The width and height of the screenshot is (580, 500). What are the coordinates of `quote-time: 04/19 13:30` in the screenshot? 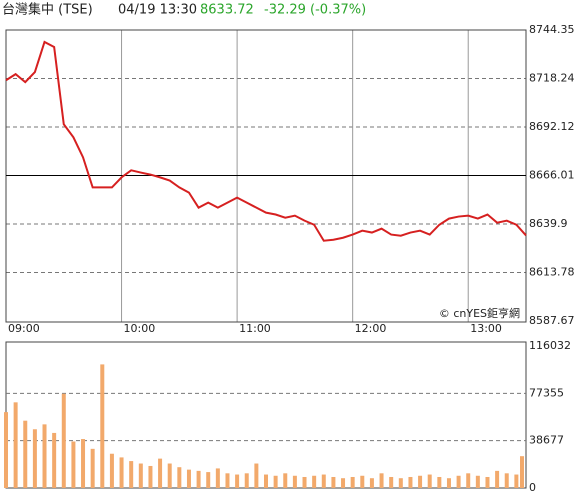 It's located at (157, 10).